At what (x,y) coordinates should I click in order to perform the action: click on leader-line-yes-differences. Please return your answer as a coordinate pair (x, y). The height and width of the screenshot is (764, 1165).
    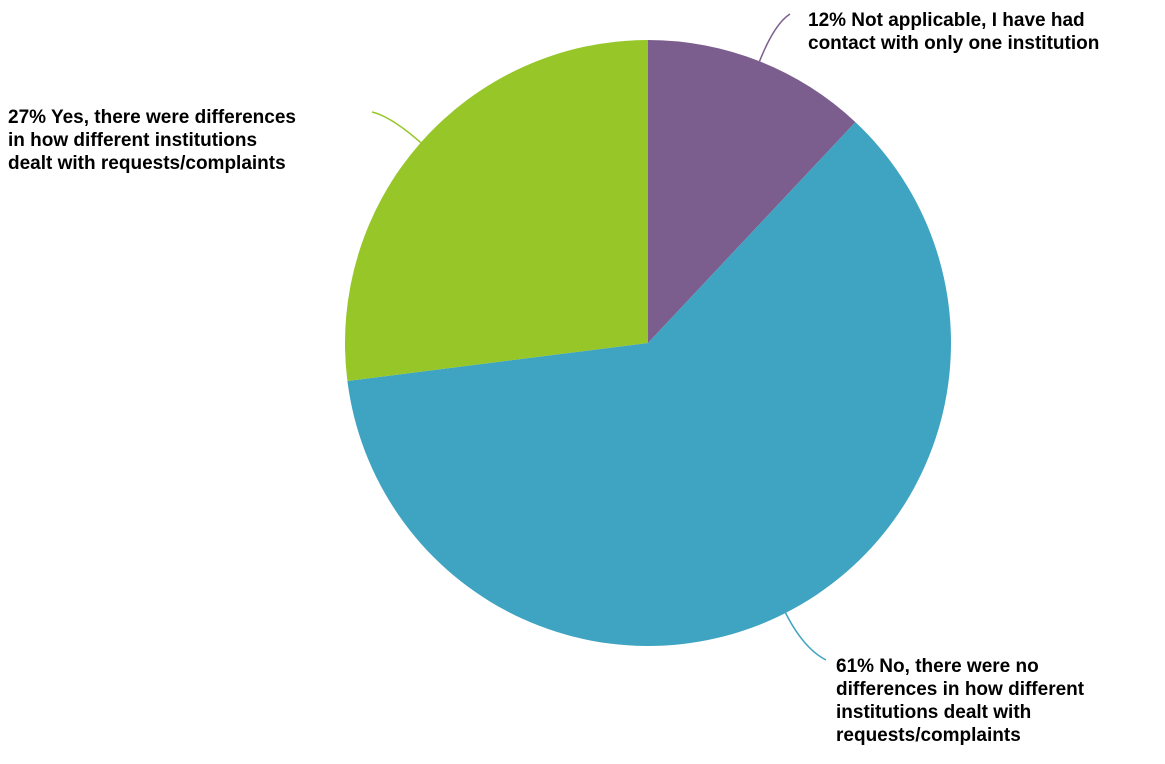
    Looking at the image, I should click on (396, 127).